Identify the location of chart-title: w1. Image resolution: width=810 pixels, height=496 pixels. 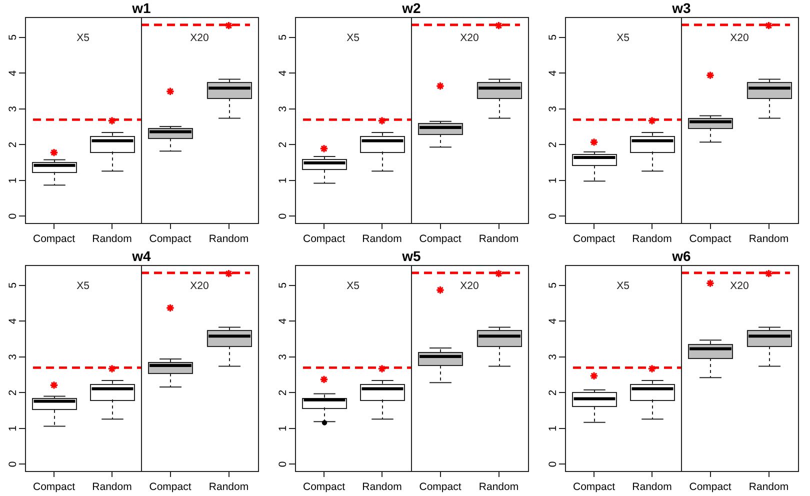
(141, 8).